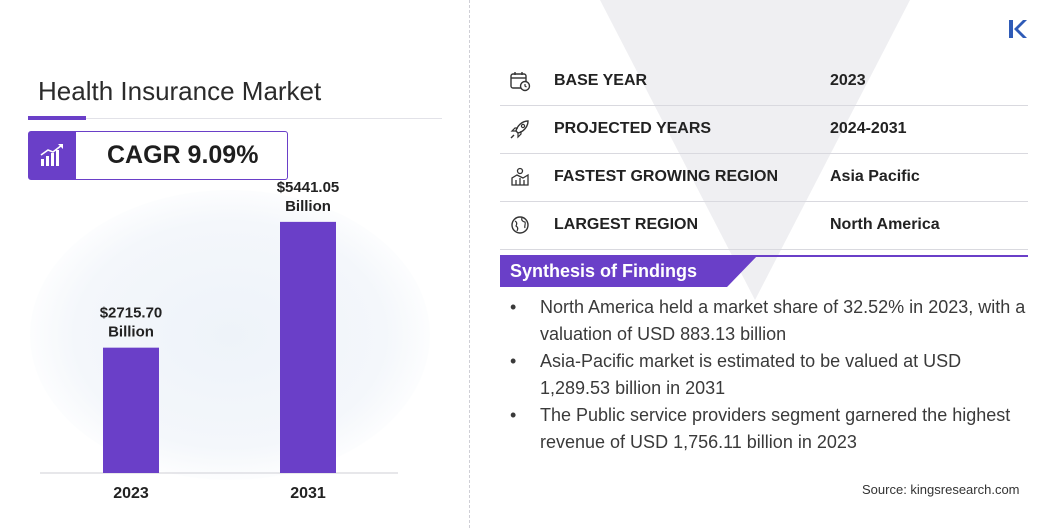  I want to click on title-underline, so click(235, 118).